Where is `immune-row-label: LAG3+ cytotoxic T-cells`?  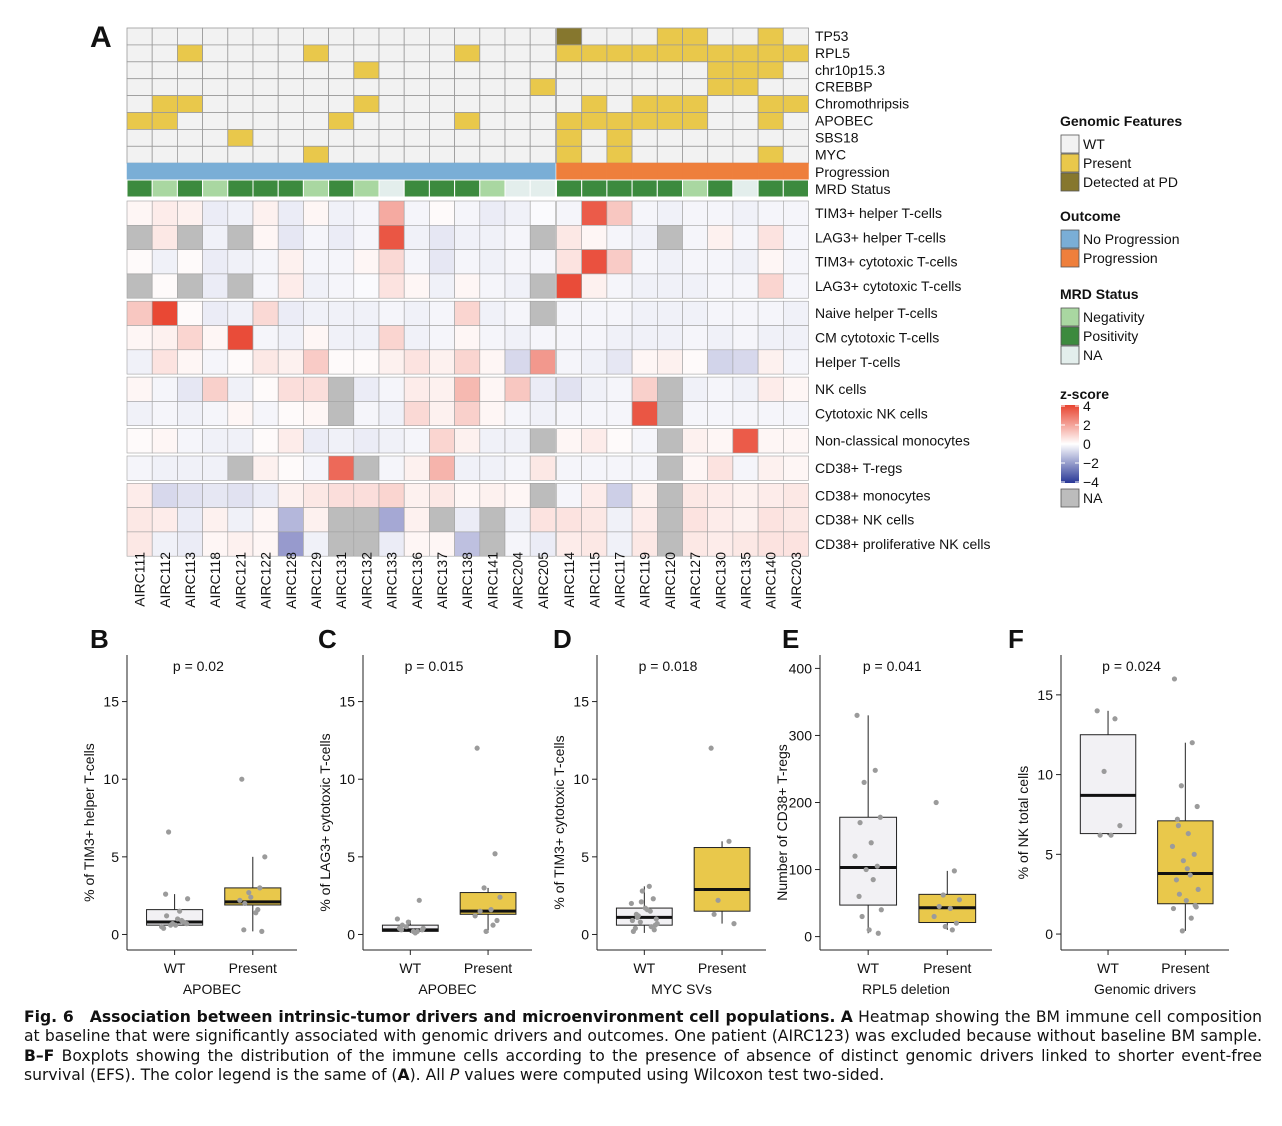 immune-row-label: LAG3+ cytotoxic T-cells is located at coordinates (888, 286).